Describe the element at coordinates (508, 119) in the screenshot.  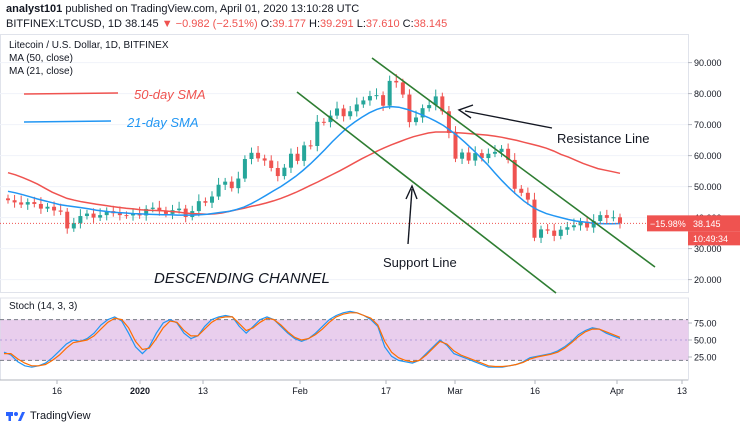
I see `resistance-arrow` at that location.